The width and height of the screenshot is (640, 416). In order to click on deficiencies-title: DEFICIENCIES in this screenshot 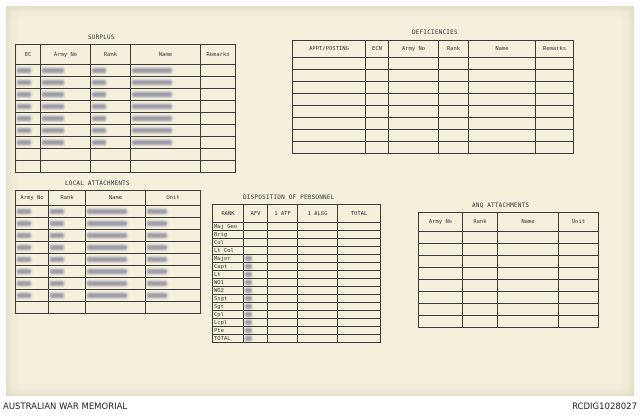, I will do `click(435, 32)`.